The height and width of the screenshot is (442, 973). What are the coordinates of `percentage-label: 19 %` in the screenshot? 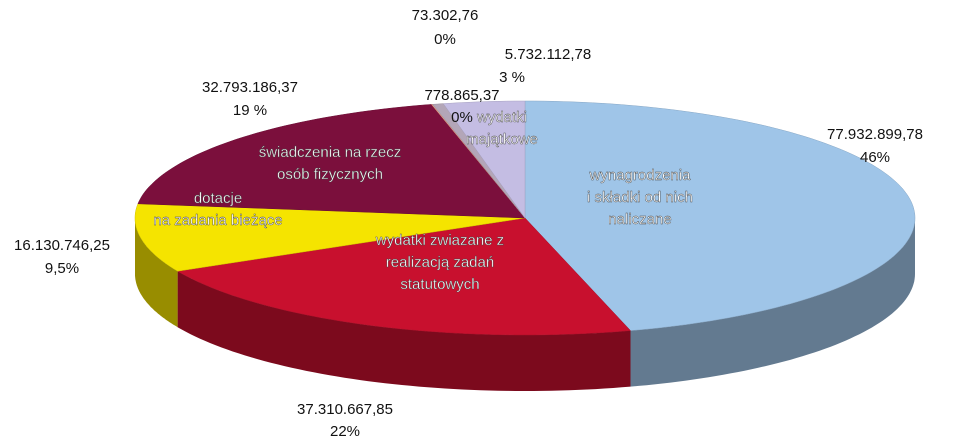 It's located at (250, 110).